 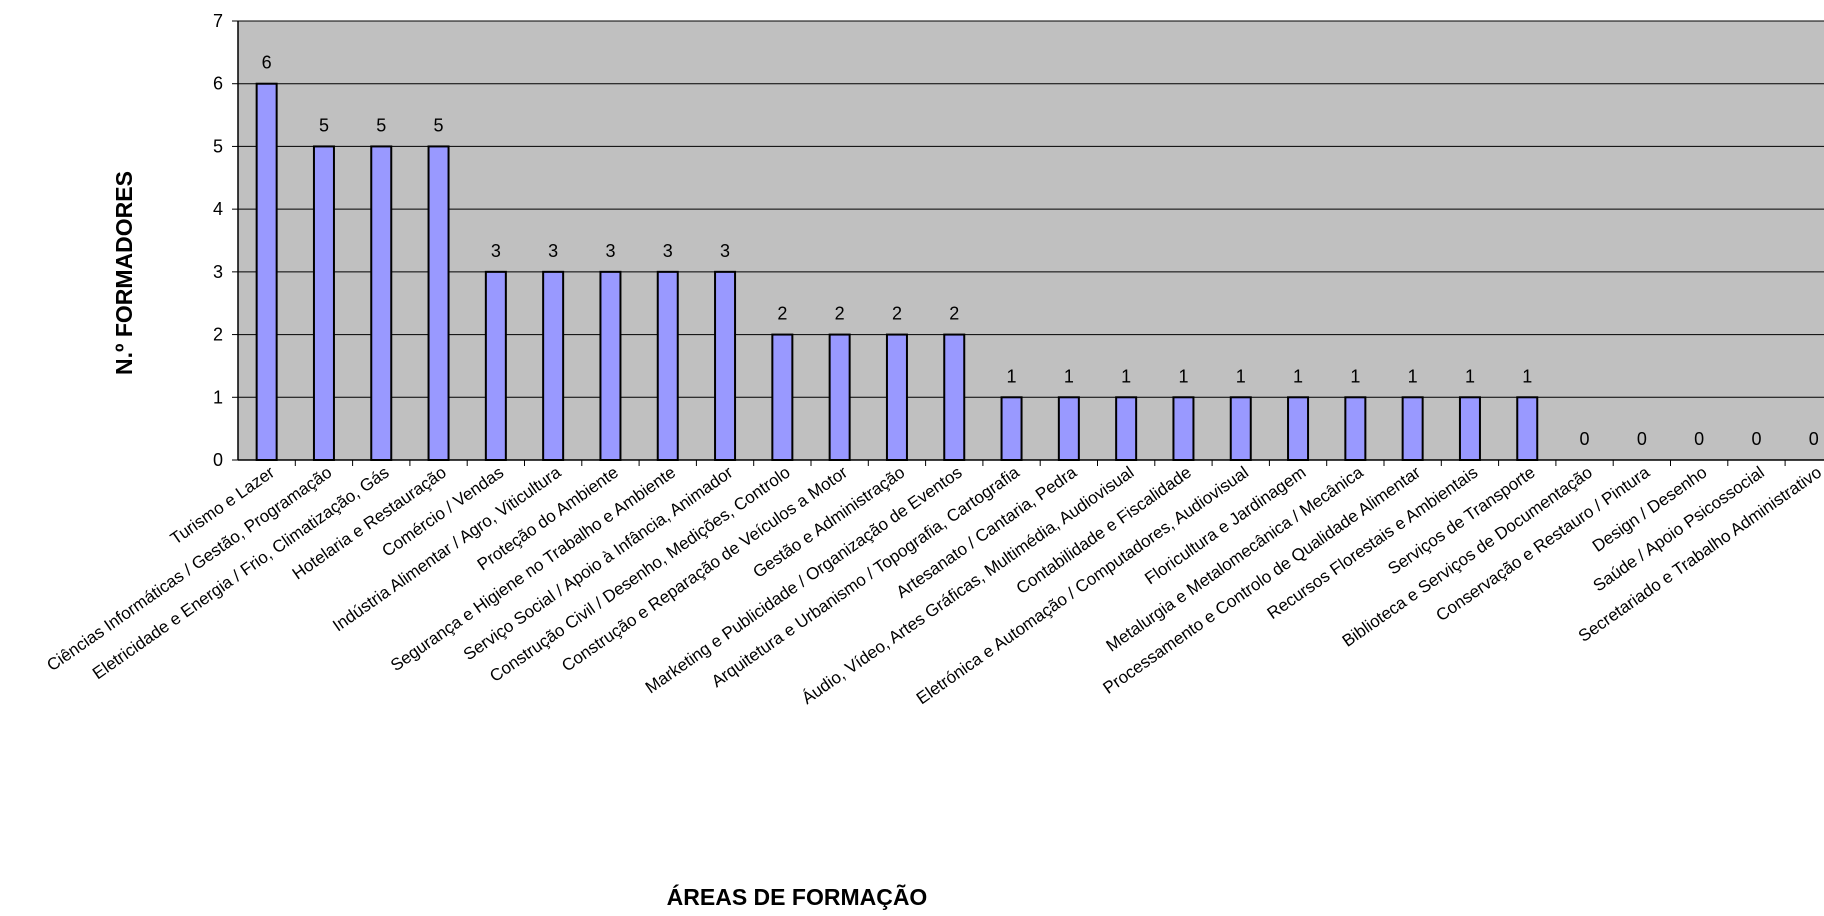 I want to click on y-tick-label: 1, so click(x=218, y=397).